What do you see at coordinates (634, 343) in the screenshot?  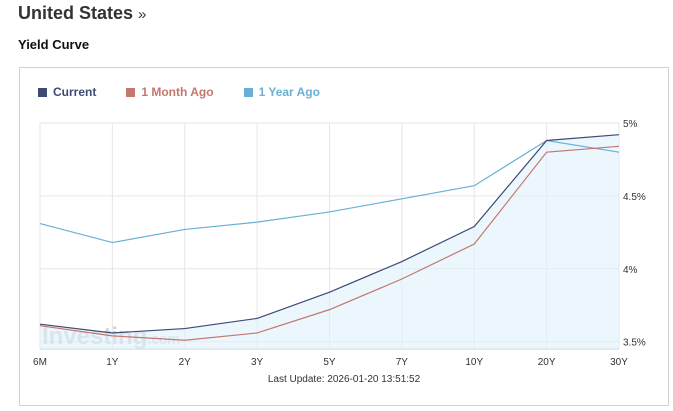 I see `y-tick-label: 3.5%` at bounding box center [634, 343].